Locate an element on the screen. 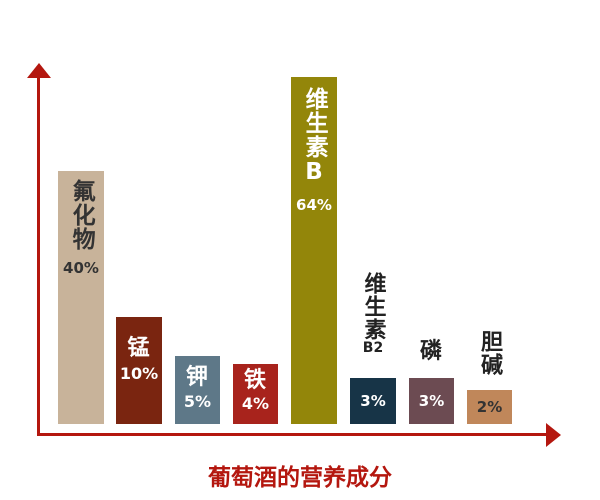 Image resolution: width=600 pixels, height=500 pixels. bar-label: 铁 is located at coordinates (255, 380).